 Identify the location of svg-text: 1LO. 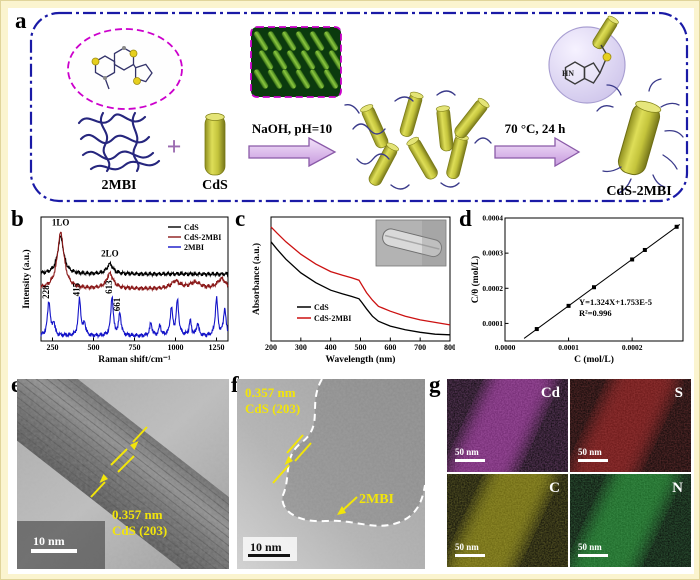
(61, 223).